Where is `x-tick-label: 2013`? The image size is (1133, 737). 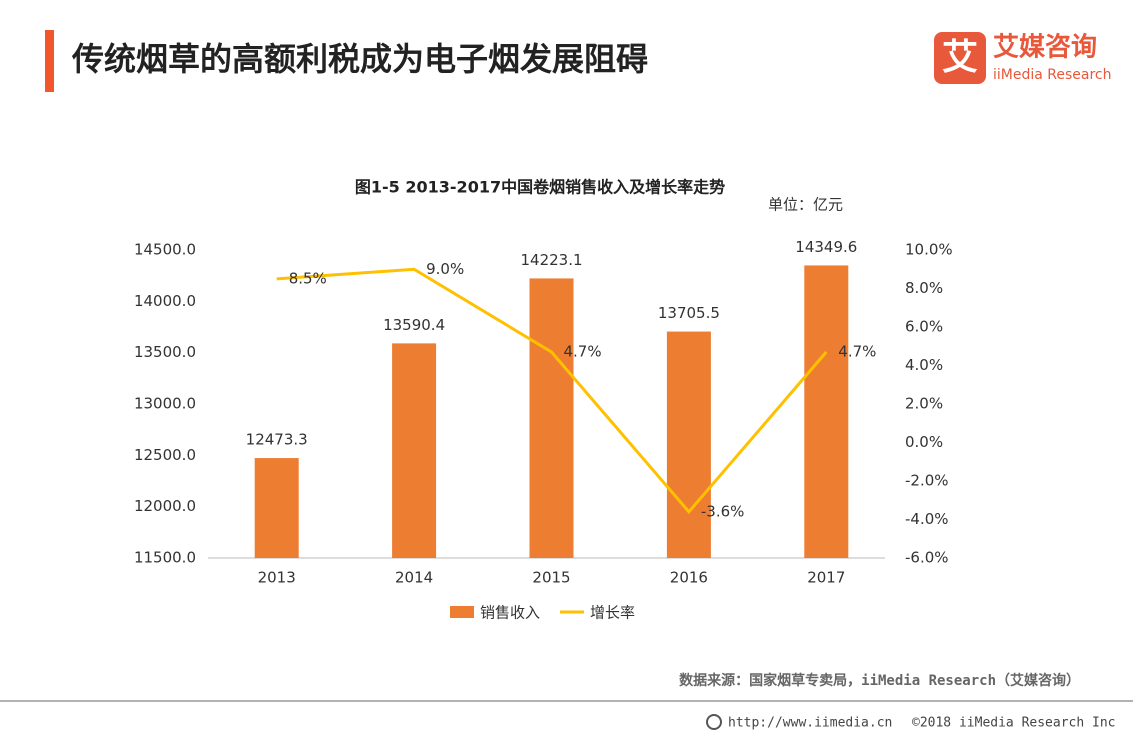 x-tick-label: 2013 is located at coordinates (277, 578).